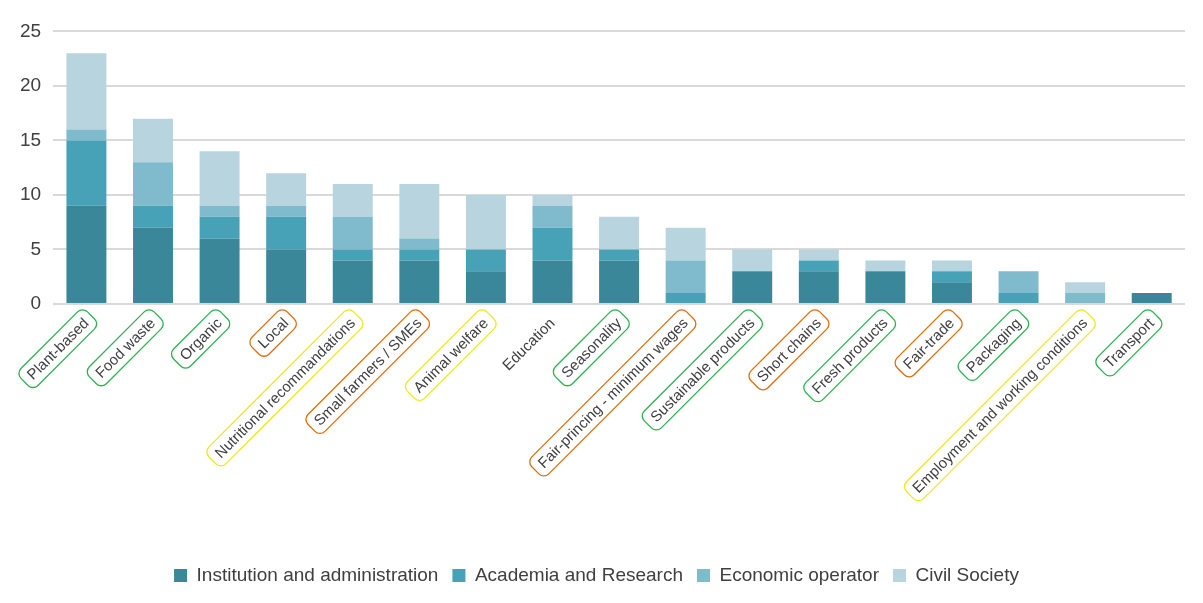  What do you see at coordinates (30, 194) in the screenshot?
I see `y-tick-label: 10` at bounding box center [30, 194].